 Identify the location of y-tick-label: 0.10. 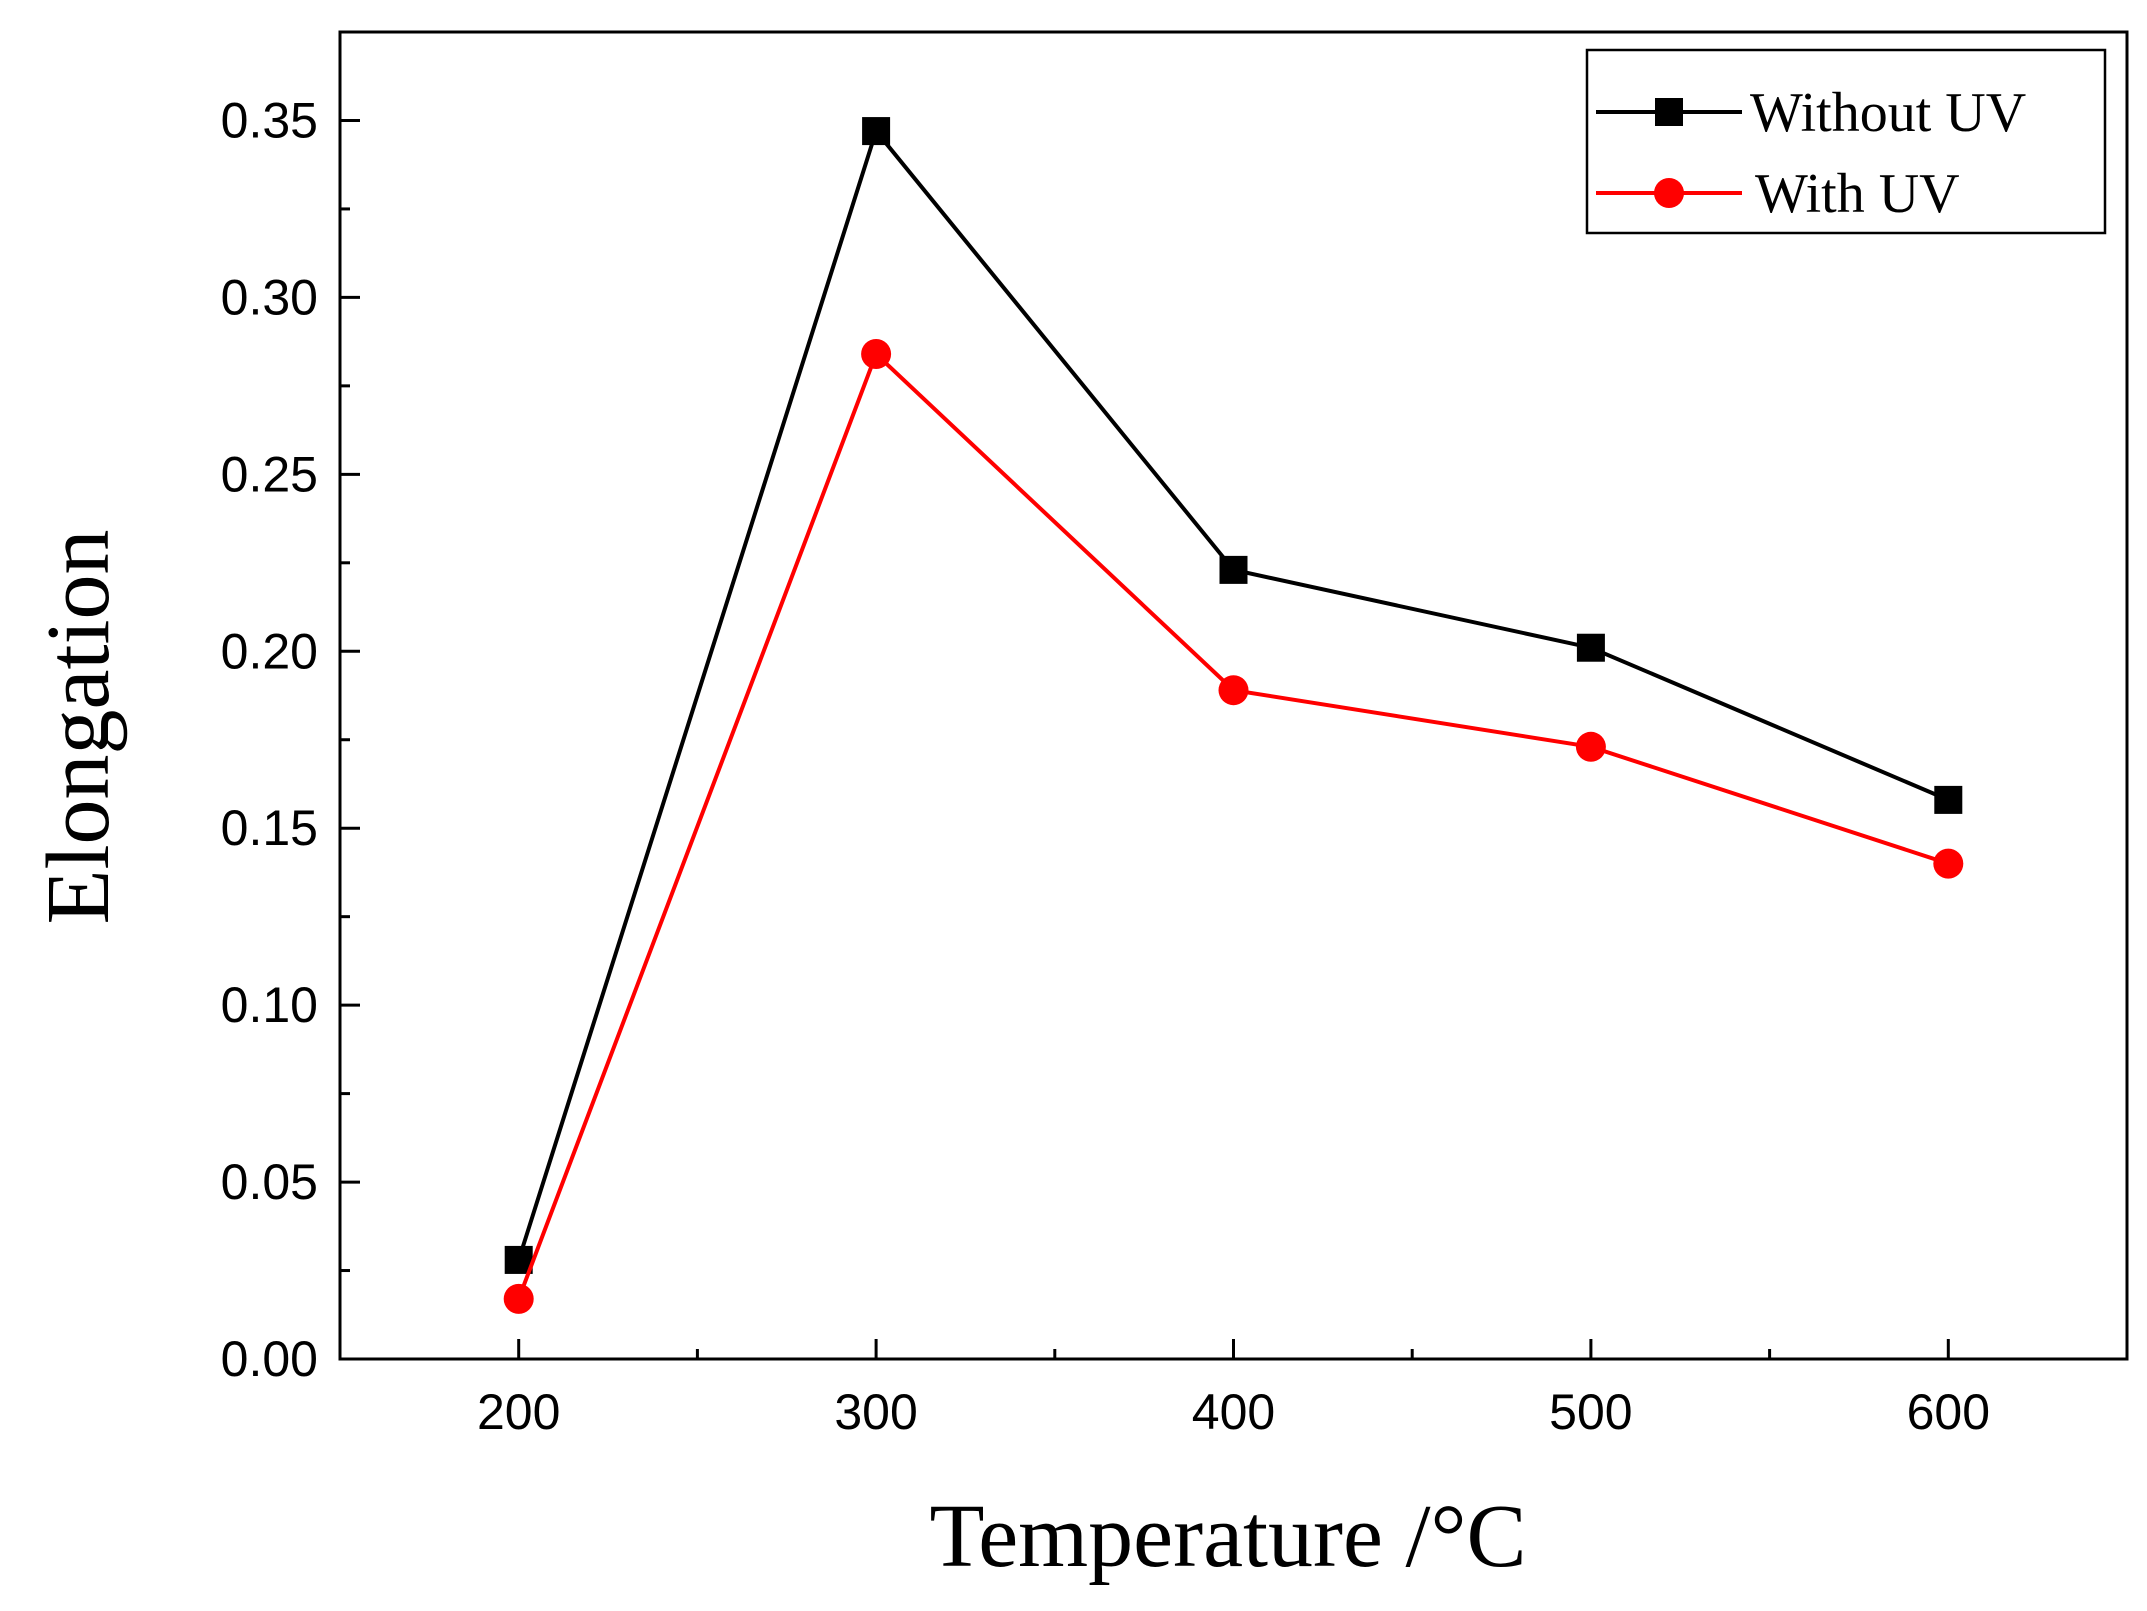
(269, 1005).